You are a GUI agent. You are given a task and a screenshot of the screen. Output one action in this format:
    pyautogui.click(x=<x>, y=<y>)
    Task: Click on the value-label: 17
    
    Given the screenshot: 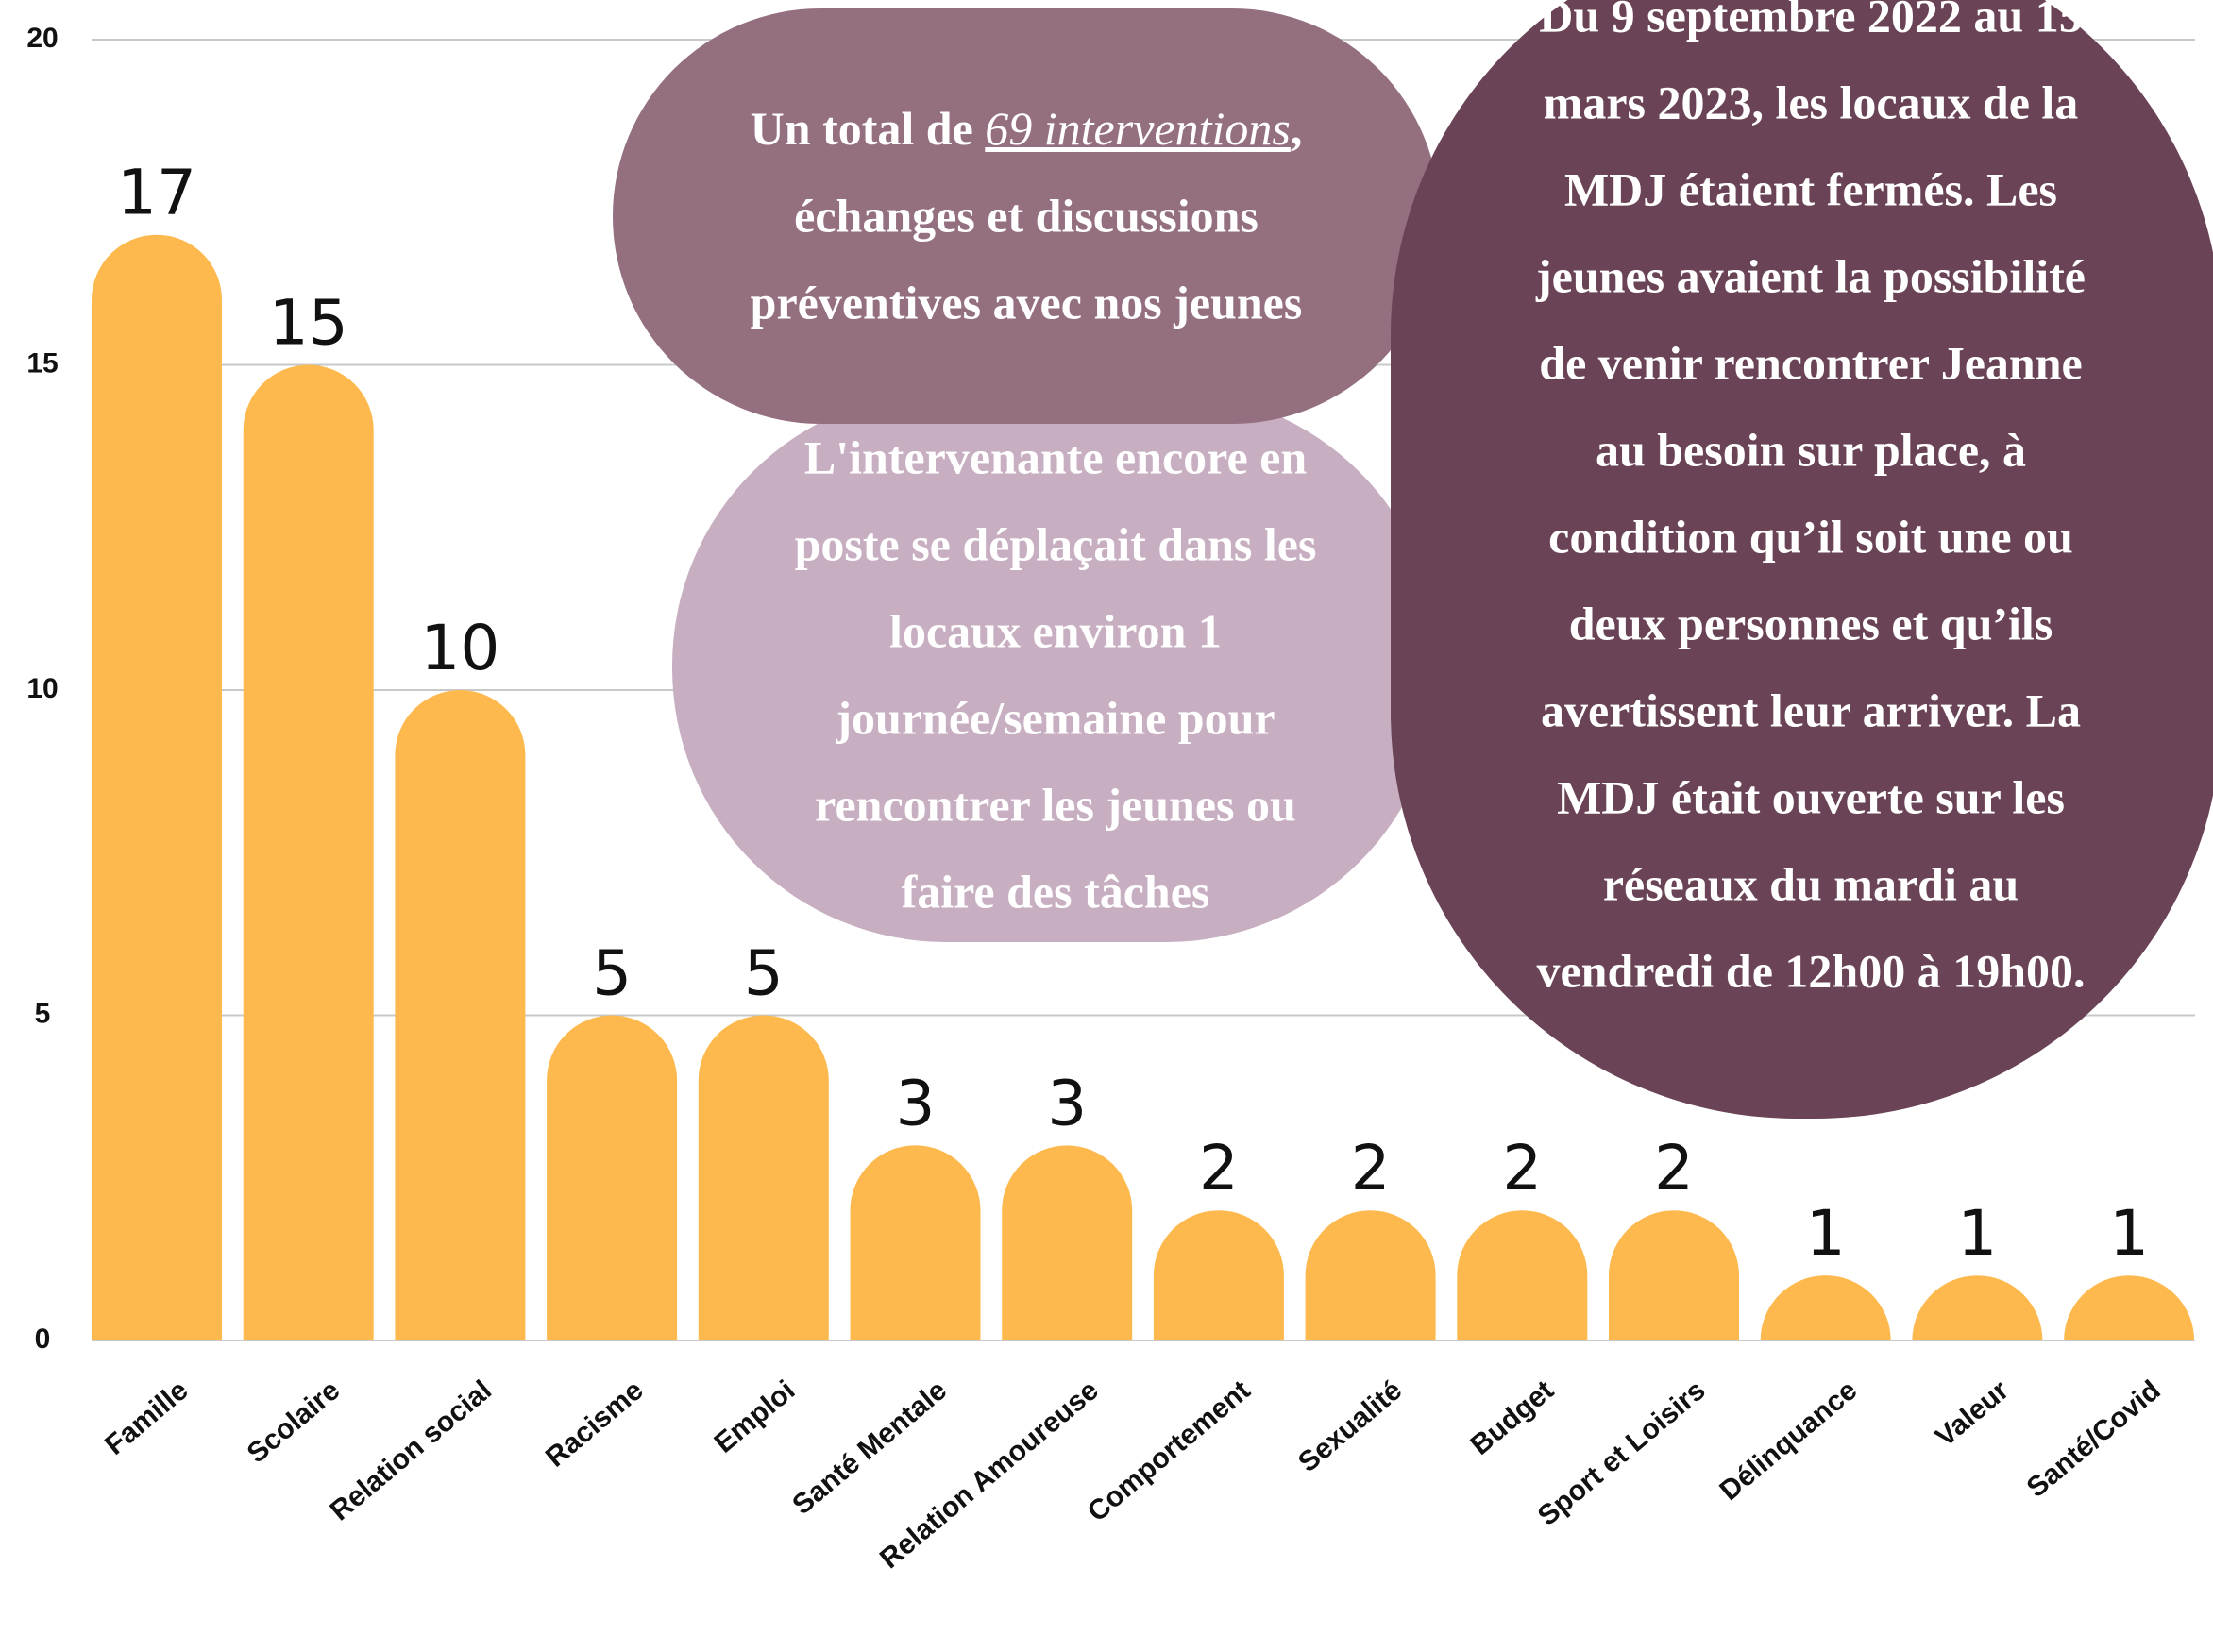 What is the action you would take?
    pyautogui.click(x=156, y=193)
    